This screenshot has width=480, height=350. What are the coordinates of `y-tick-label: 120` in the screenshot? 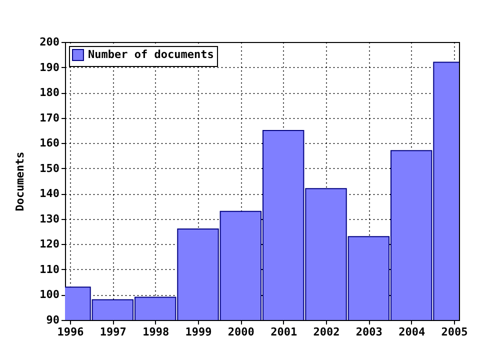 It's located at (50, 244).